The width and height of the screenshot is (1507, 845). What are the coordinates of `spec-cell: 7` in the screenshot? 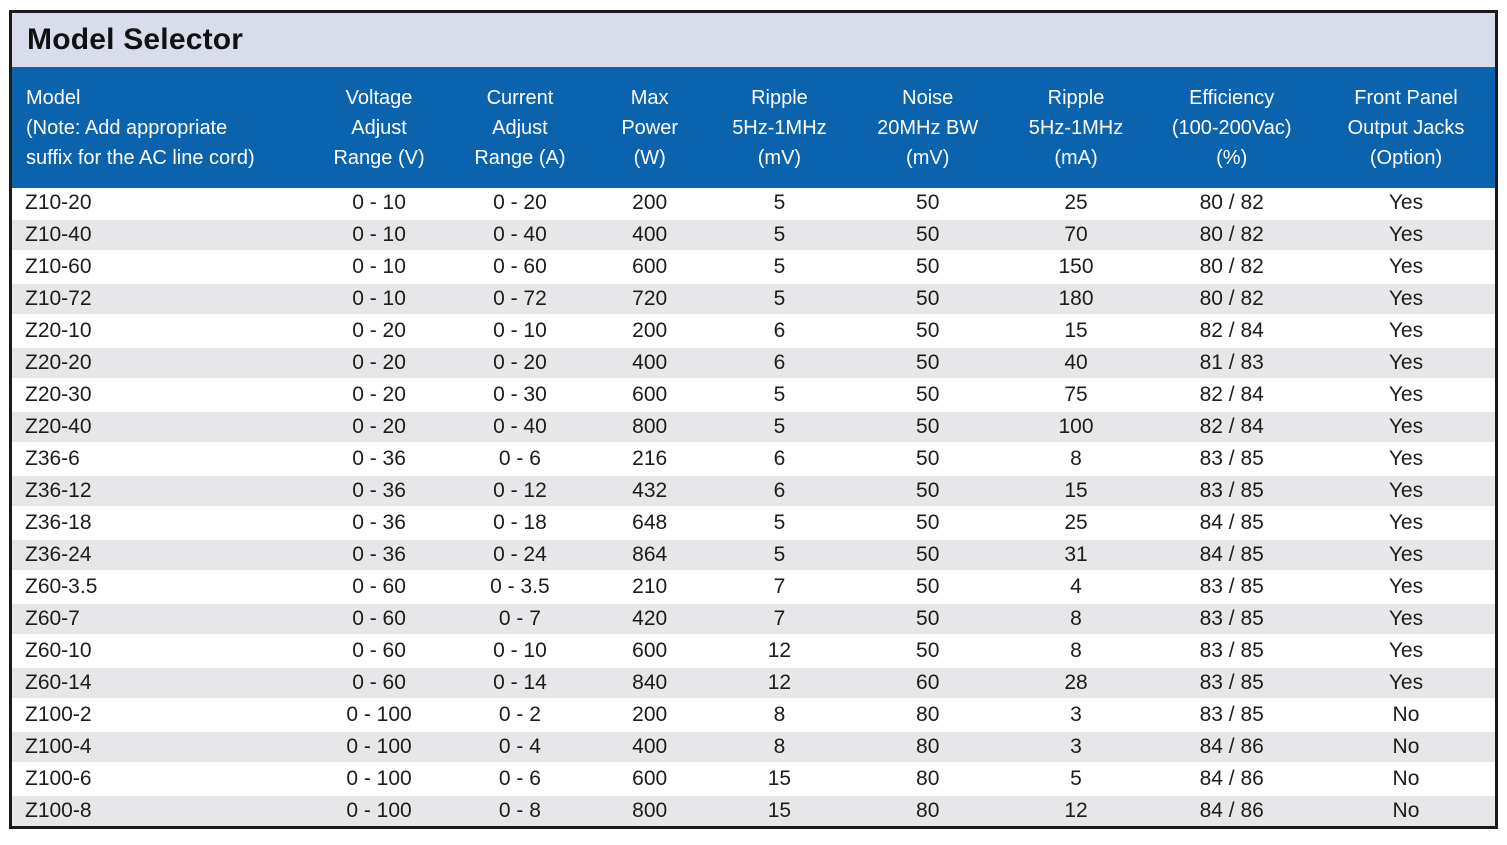 It's located at (779, 587).